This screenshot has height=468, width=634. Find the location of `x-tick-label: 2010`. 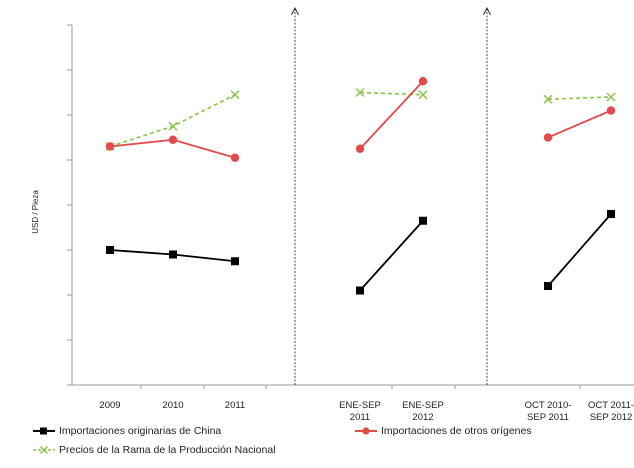

x-tick-label: 2010 is located at coordinates (172, 405).